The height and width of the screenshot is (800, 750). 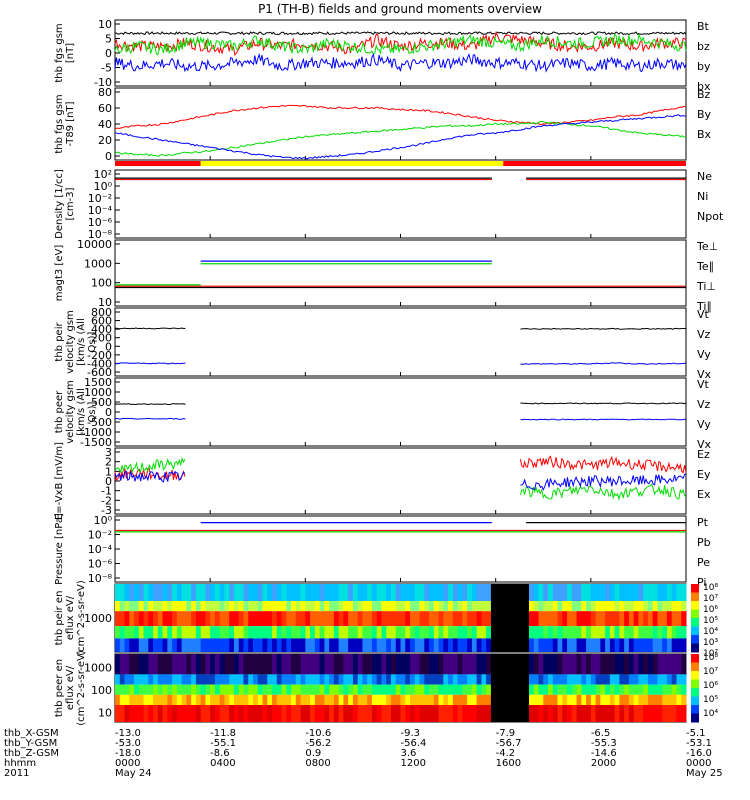 I want to click on footer-value-0-4: -7.9, so click(x=506, y=733).